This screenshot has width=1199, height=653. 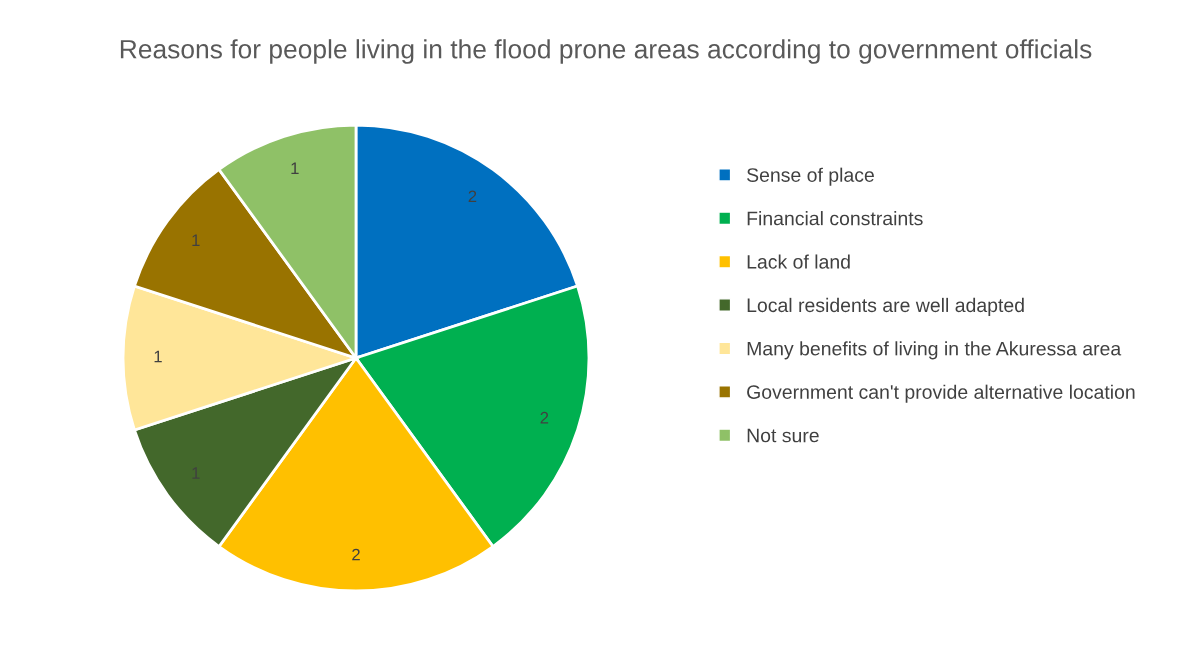 I want to click on legend-label: Sense of place, so click(x=810, y=176).